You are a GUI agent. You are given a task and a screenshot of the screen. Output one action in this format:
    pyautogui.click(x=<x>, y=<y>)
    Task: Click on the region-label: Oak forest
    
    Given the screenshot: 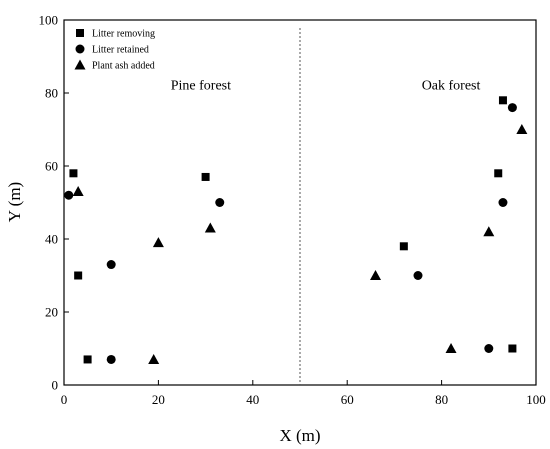 What is the action you would take?
    pyautogui.click(x=451, y=85)
    